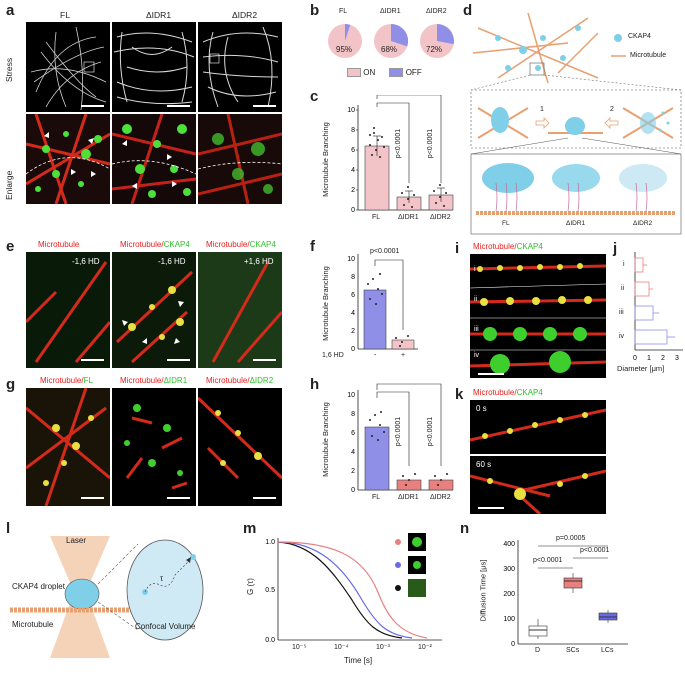  I want to click on i-image: i ii iii iv, so click(538, 316).